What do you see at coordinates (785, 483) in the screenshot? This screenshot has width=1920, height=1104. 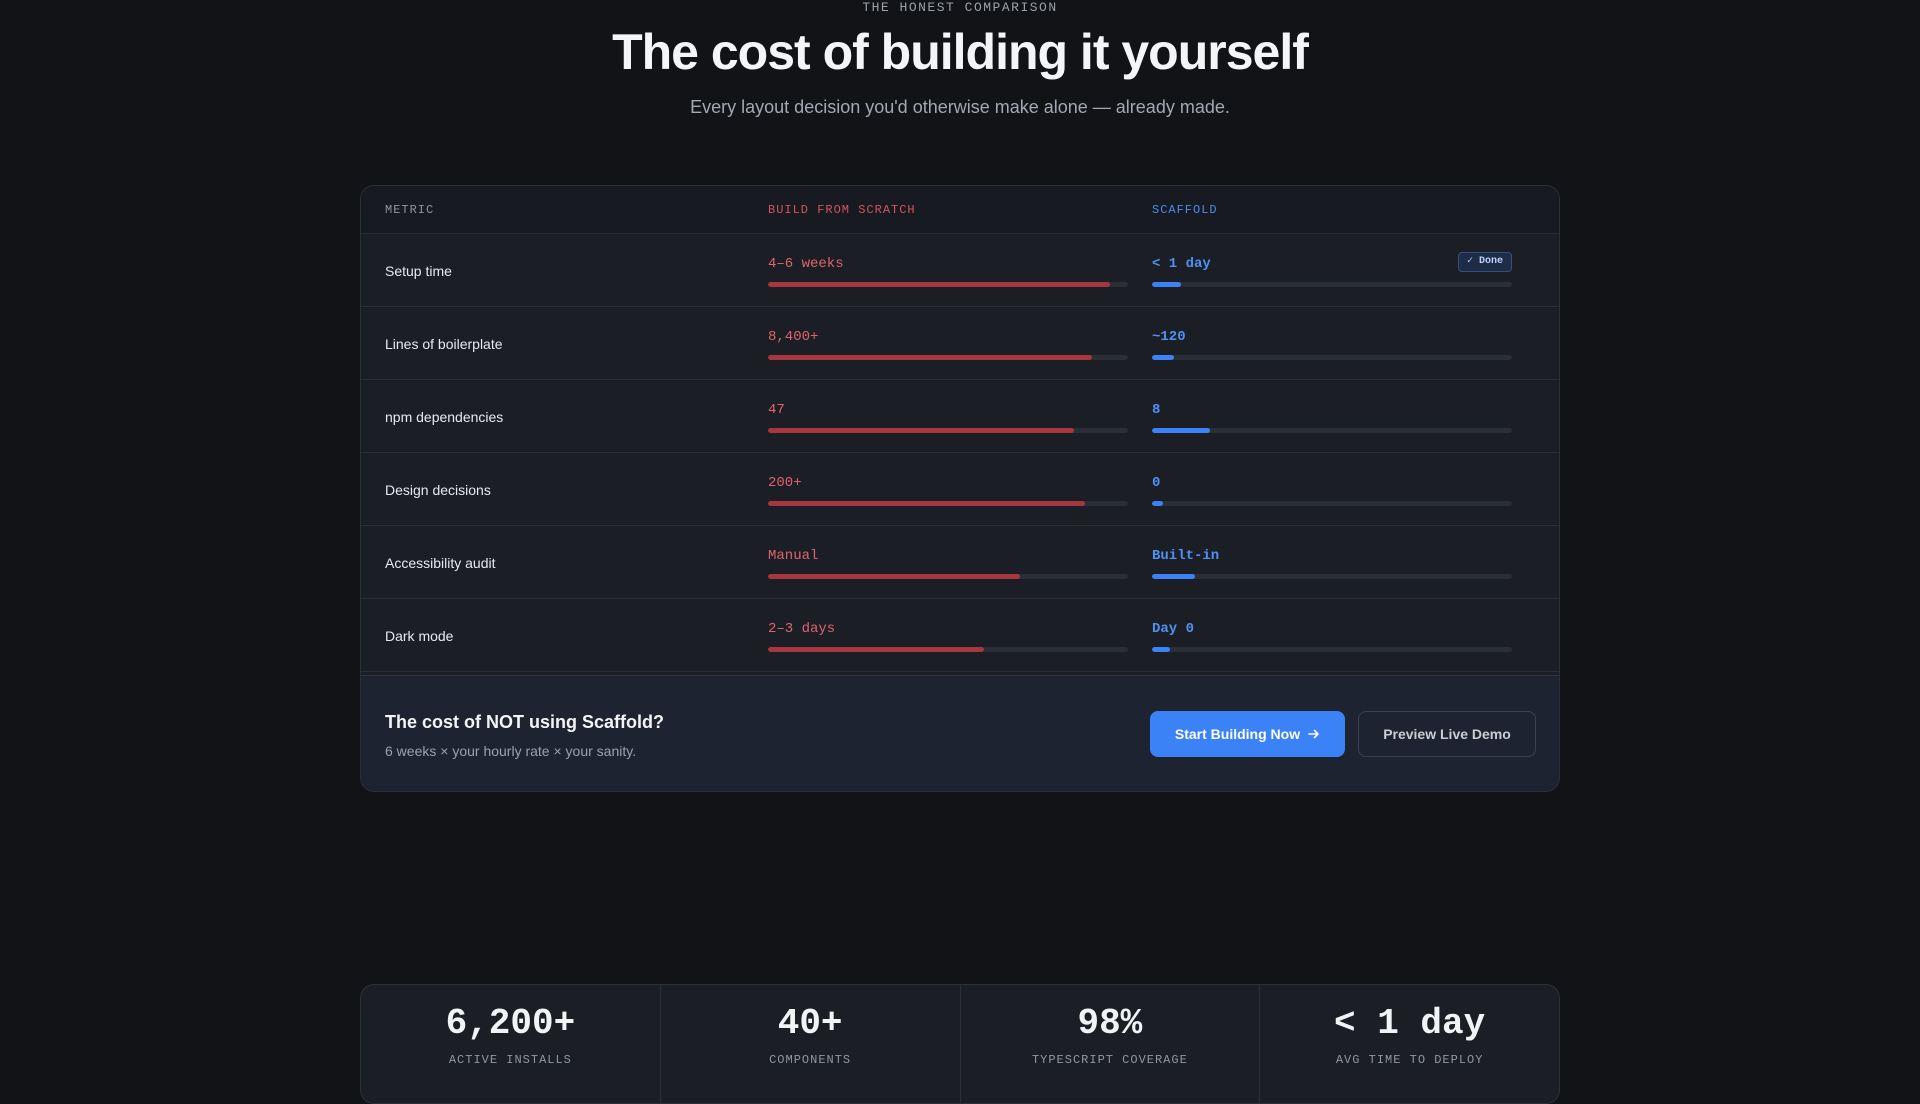 I see `scratch-value: 200+` at bounding box center [785, 483].